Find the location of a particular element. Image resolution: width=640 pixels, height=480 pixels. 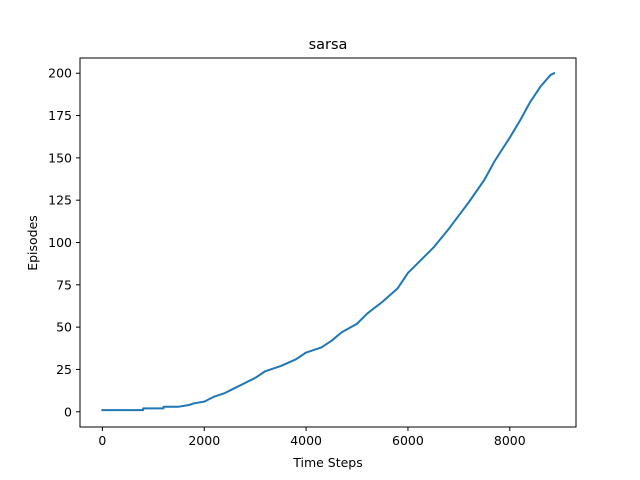

y-tick-label: 25 is located at coordinates (64, 369).